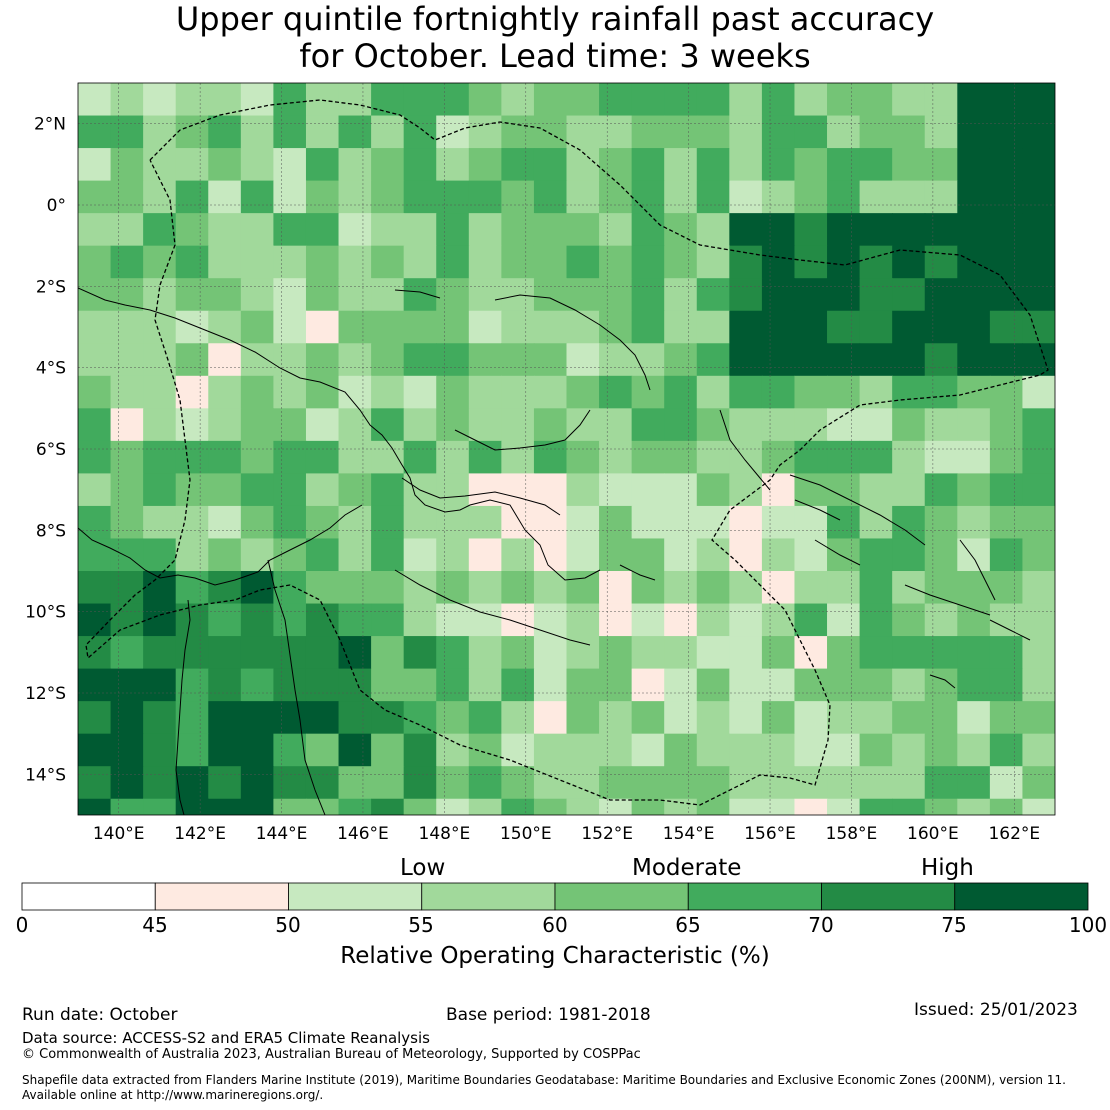 This screenshot has height=1110, width=1110. What do you see at coordinates (1021, 896) in the screenshot?
I see `colorbar-swatch` at bounding box center [1021, 896].